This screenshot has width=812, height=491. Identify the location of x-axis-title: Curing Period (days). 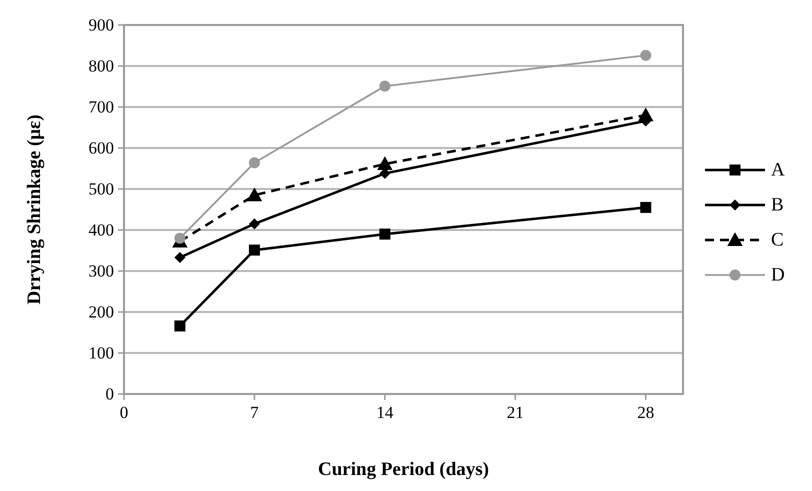
(403, 469).